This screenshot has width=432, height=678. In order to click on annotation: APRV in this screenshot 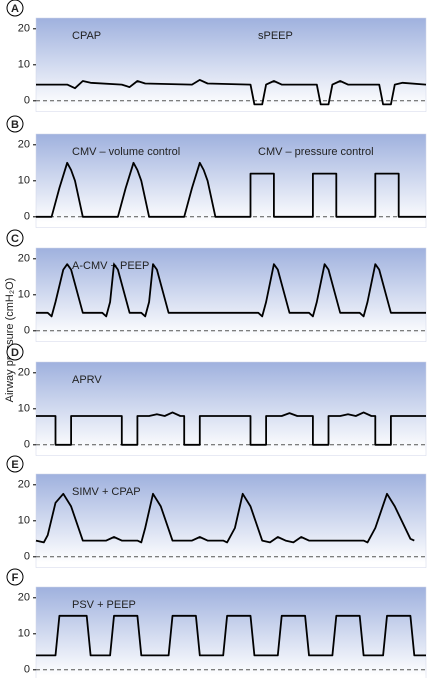, I will do `click(87, 380)`.